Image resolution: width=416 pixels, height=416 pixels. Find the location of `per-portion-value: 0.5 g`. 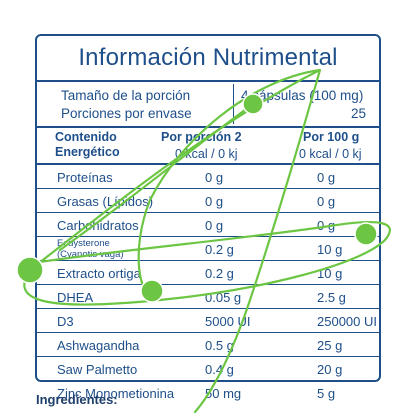

per-portion-value: 0.5 g is located at coordinates (219, 345).